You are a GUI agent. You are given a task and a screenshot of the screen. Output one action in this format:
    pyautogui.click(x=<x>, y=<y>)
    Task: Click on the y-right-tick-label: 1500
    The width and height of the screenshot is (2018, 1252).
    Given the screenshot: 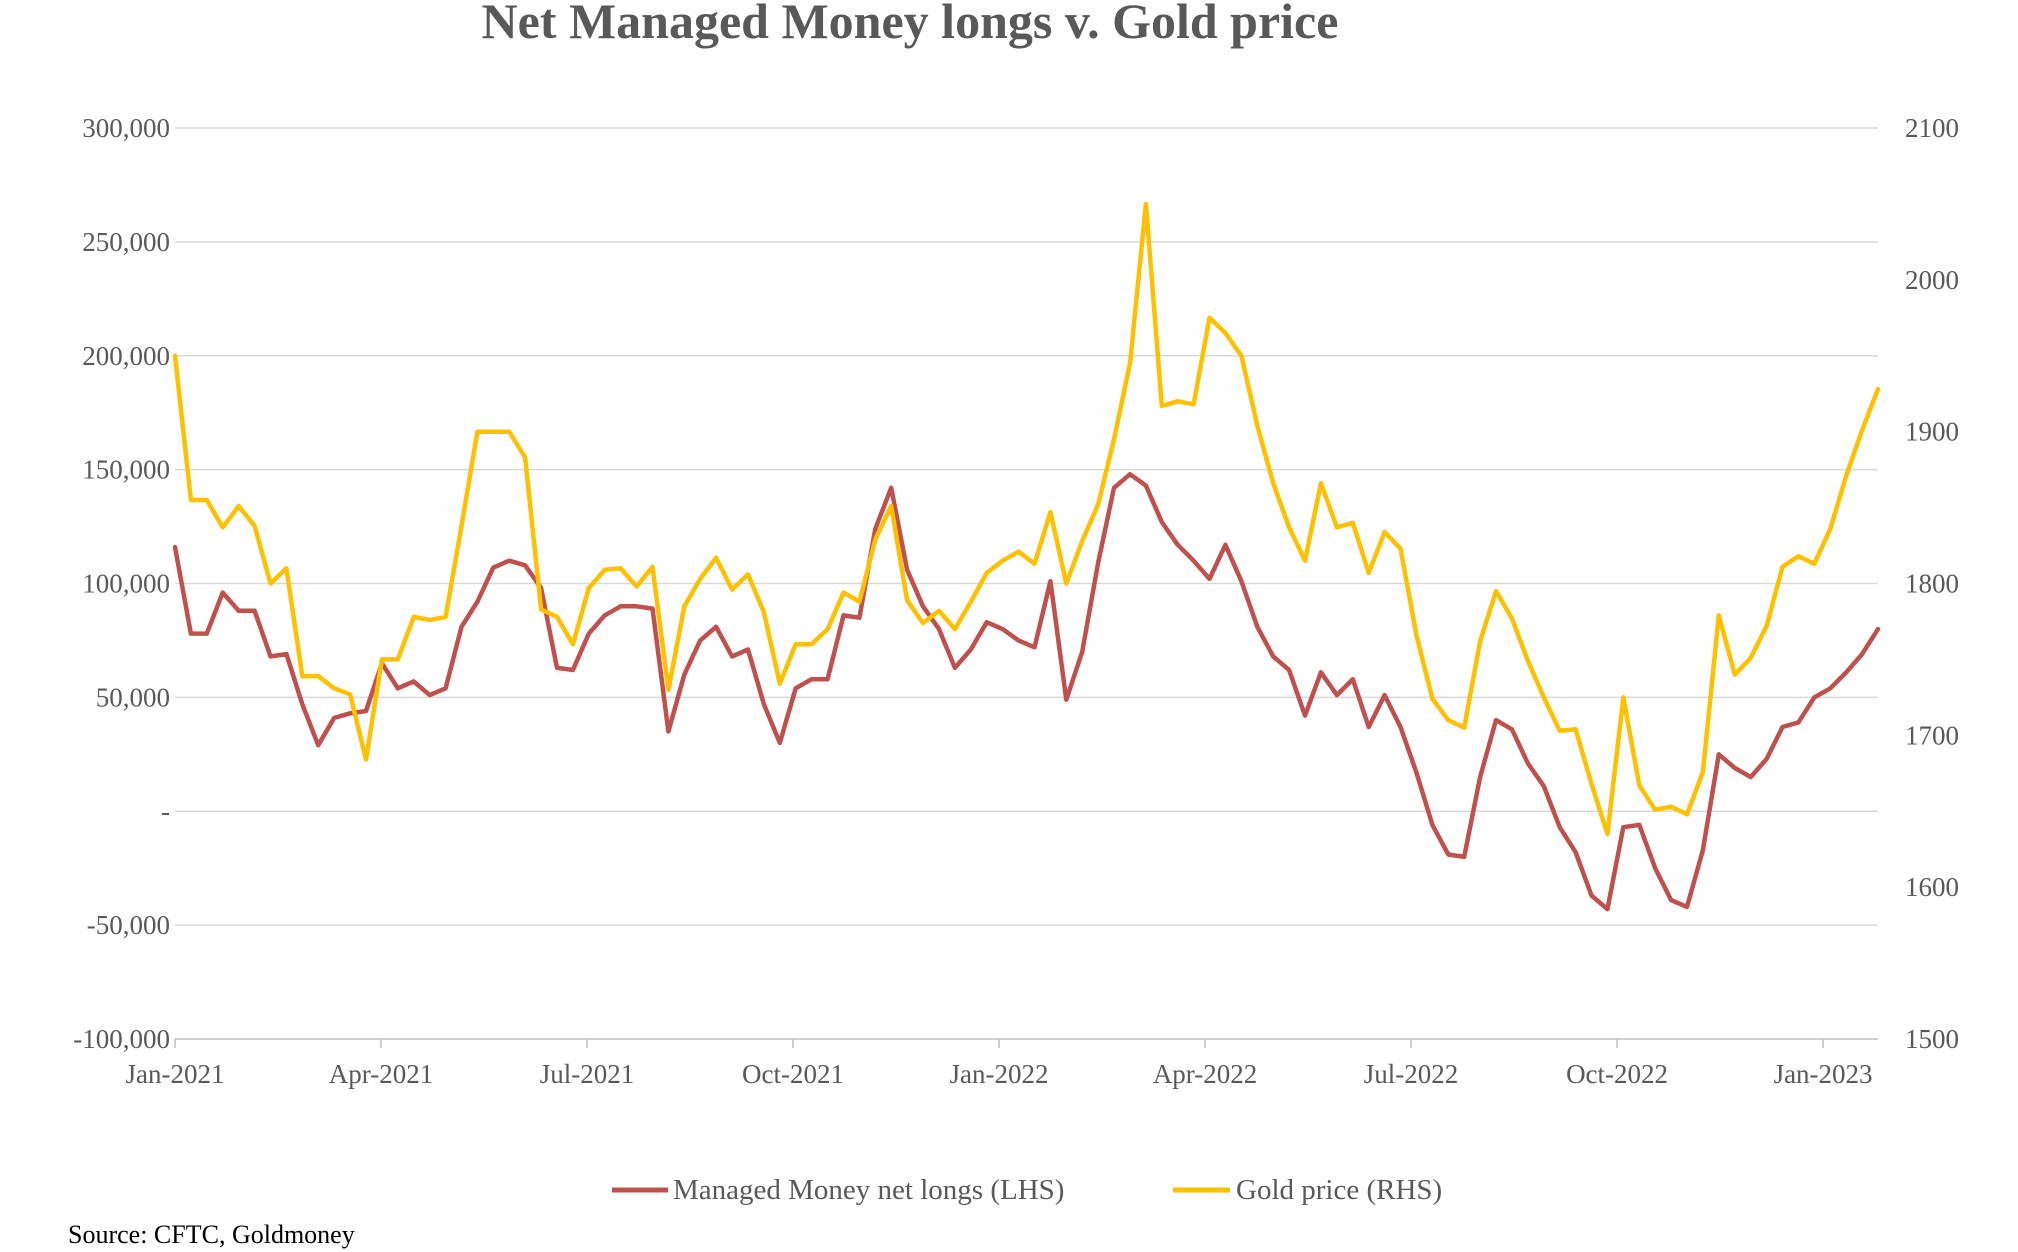 What is the action you would take?
    pyautogui.click(x=1932, y=1039)
    